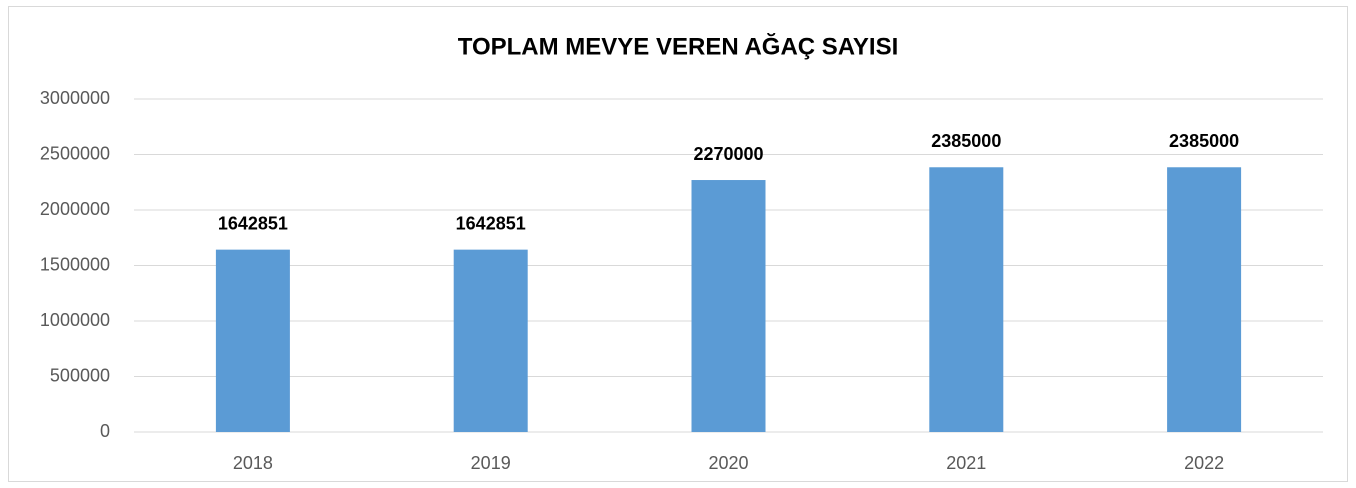 The height and width of the screenshot is (488, 1356). Describe the element at coordinates (75, 209) in the screenshot. I see `y-tick-label: 2000000` at that location.